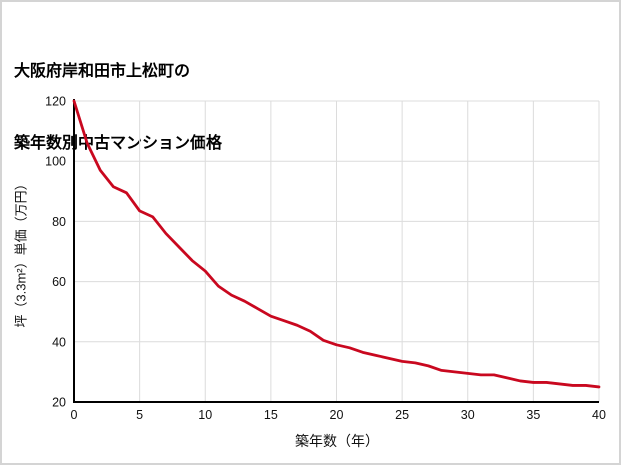 The height and width of the screenshot is (465, 621). Describe the element at coordinates (271, 415) in the screenshot. I see `x-tick-label: 15` at that location.